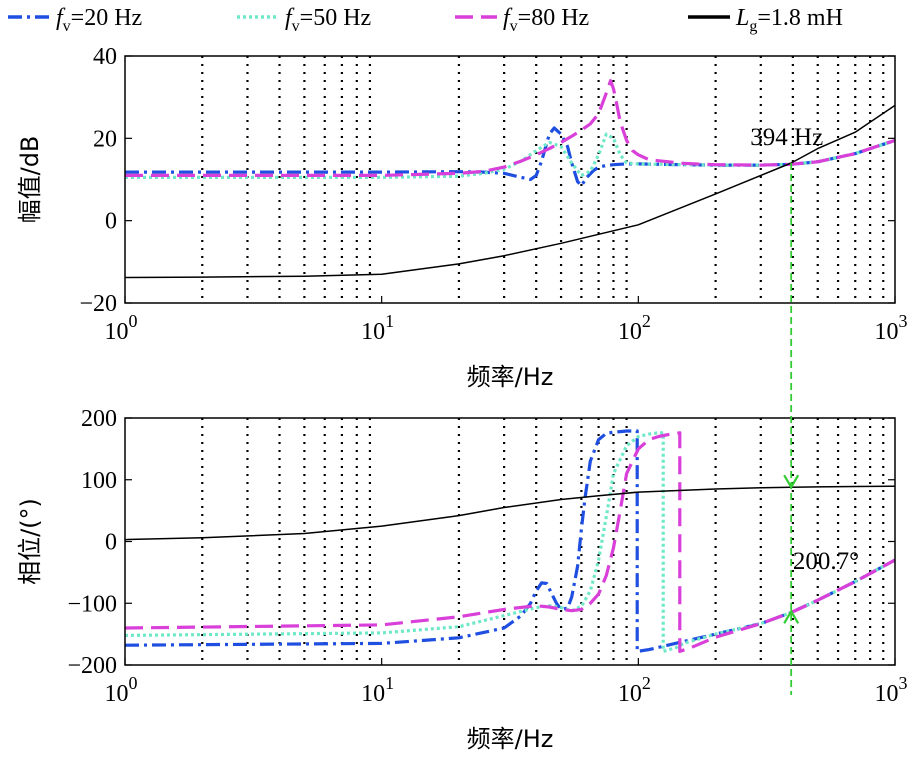 The height and width of the screenshot is (760, 922). Describe the element at coordinates (99, 419) in the screenshot. I see `y-tick-label: 200` at that location.